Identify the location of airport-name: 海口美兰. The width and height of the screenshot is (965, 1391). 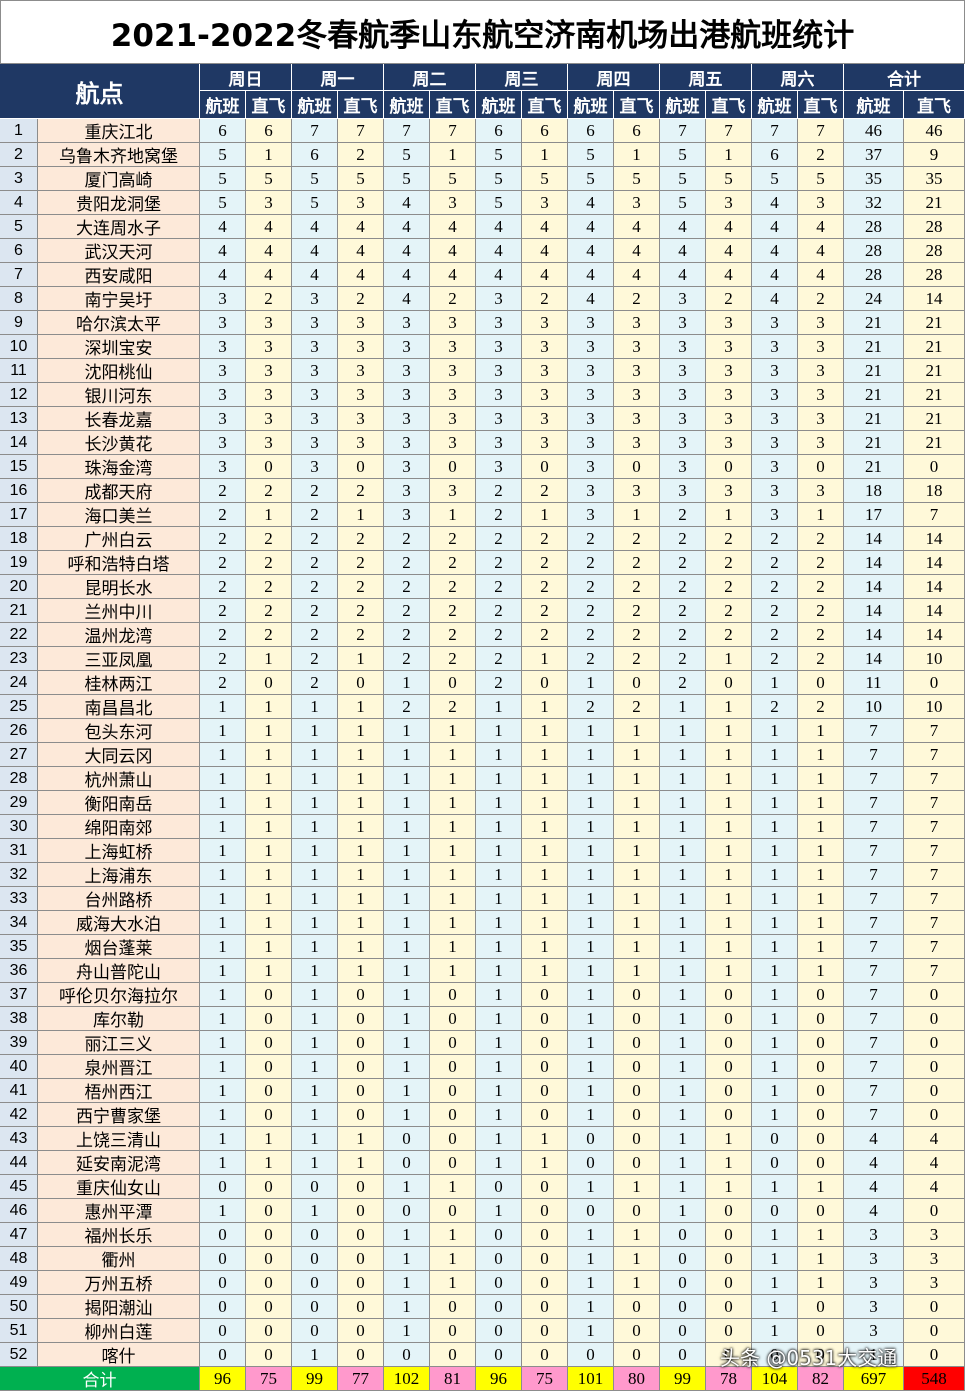
(119, 515).